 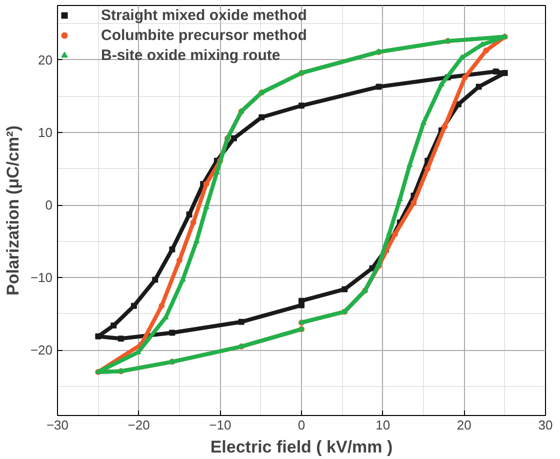 What do you see at coordinates (49, 205) in the screenshot?
I see `y-tick-label: 0` at bounding box center [49, 205].